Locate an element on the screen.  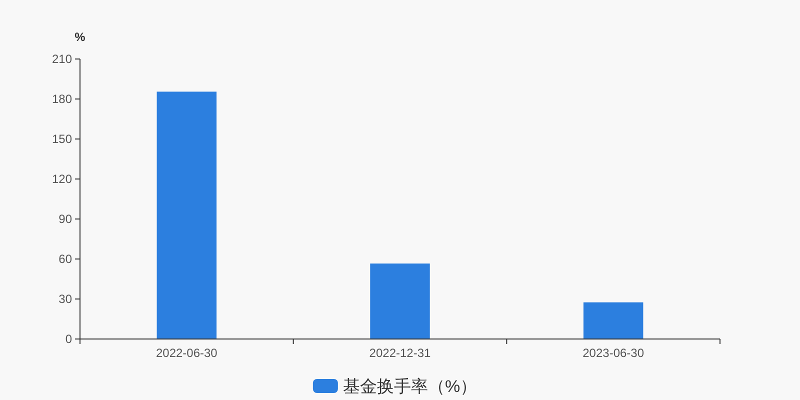
y-tick-label: 0 is located at coordinates (68, 339).